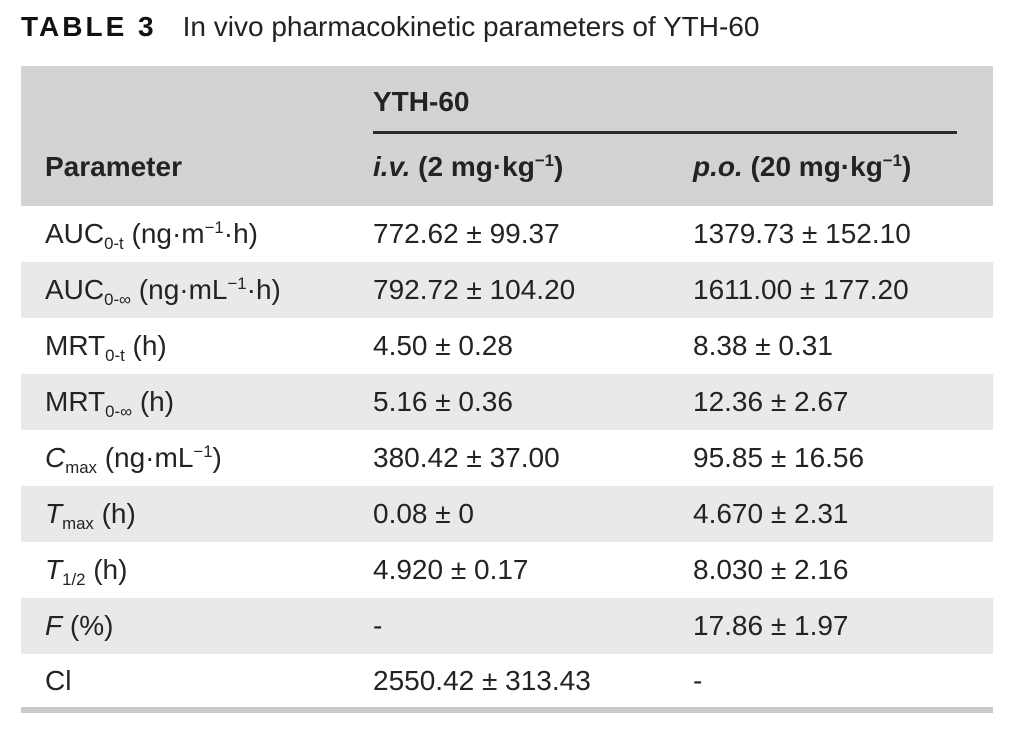 Image resolution: width=1019 pixels, height=732 pixels. I want to click on parameter-name: Tmax (h), so click(197, 514).